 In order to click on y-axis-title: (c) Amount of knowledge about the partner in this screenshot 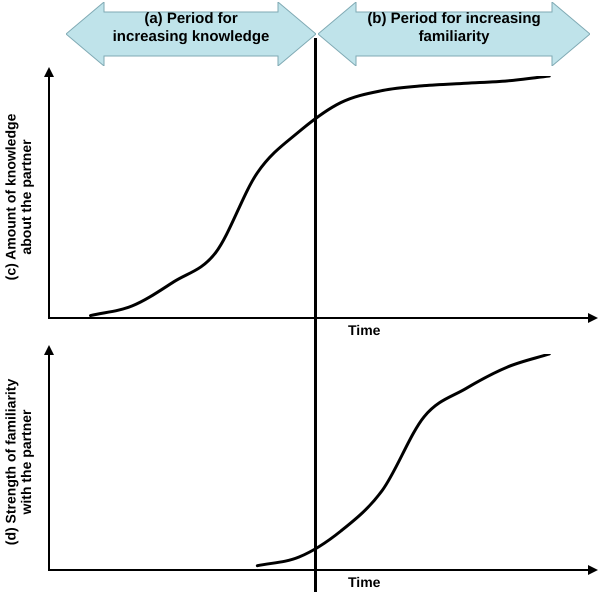, I will do `click(18, 196)`.